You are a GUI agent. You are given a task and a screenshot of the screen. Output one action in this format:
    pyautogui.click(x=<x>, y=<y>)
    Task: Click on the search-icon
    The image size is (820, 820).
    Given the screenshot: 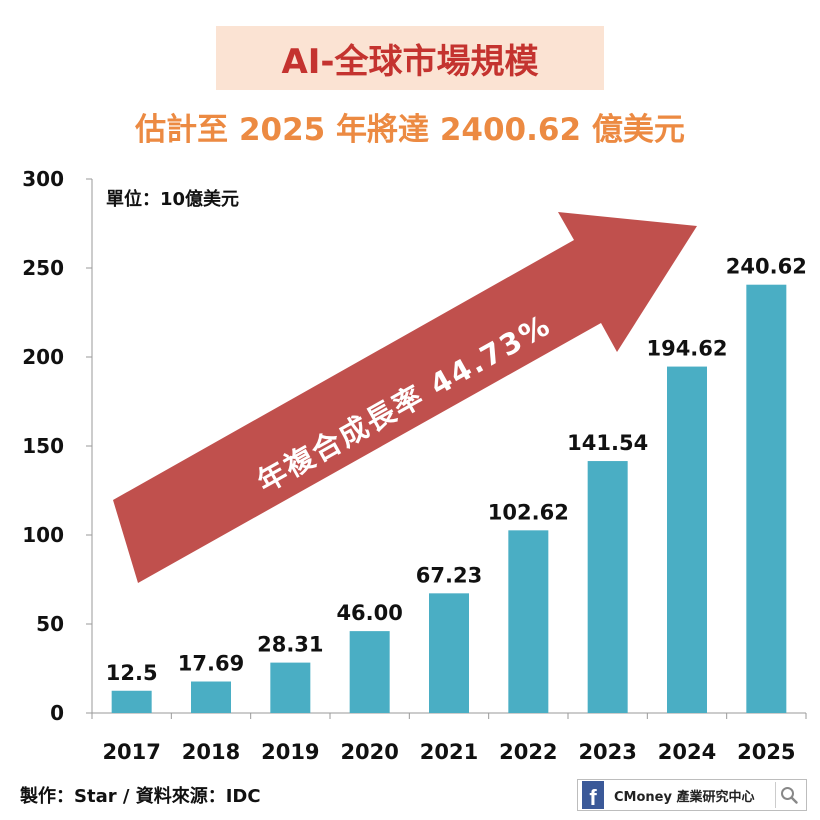 What is the action you would take?
    pyautogui.click(x=788, y=795)
    